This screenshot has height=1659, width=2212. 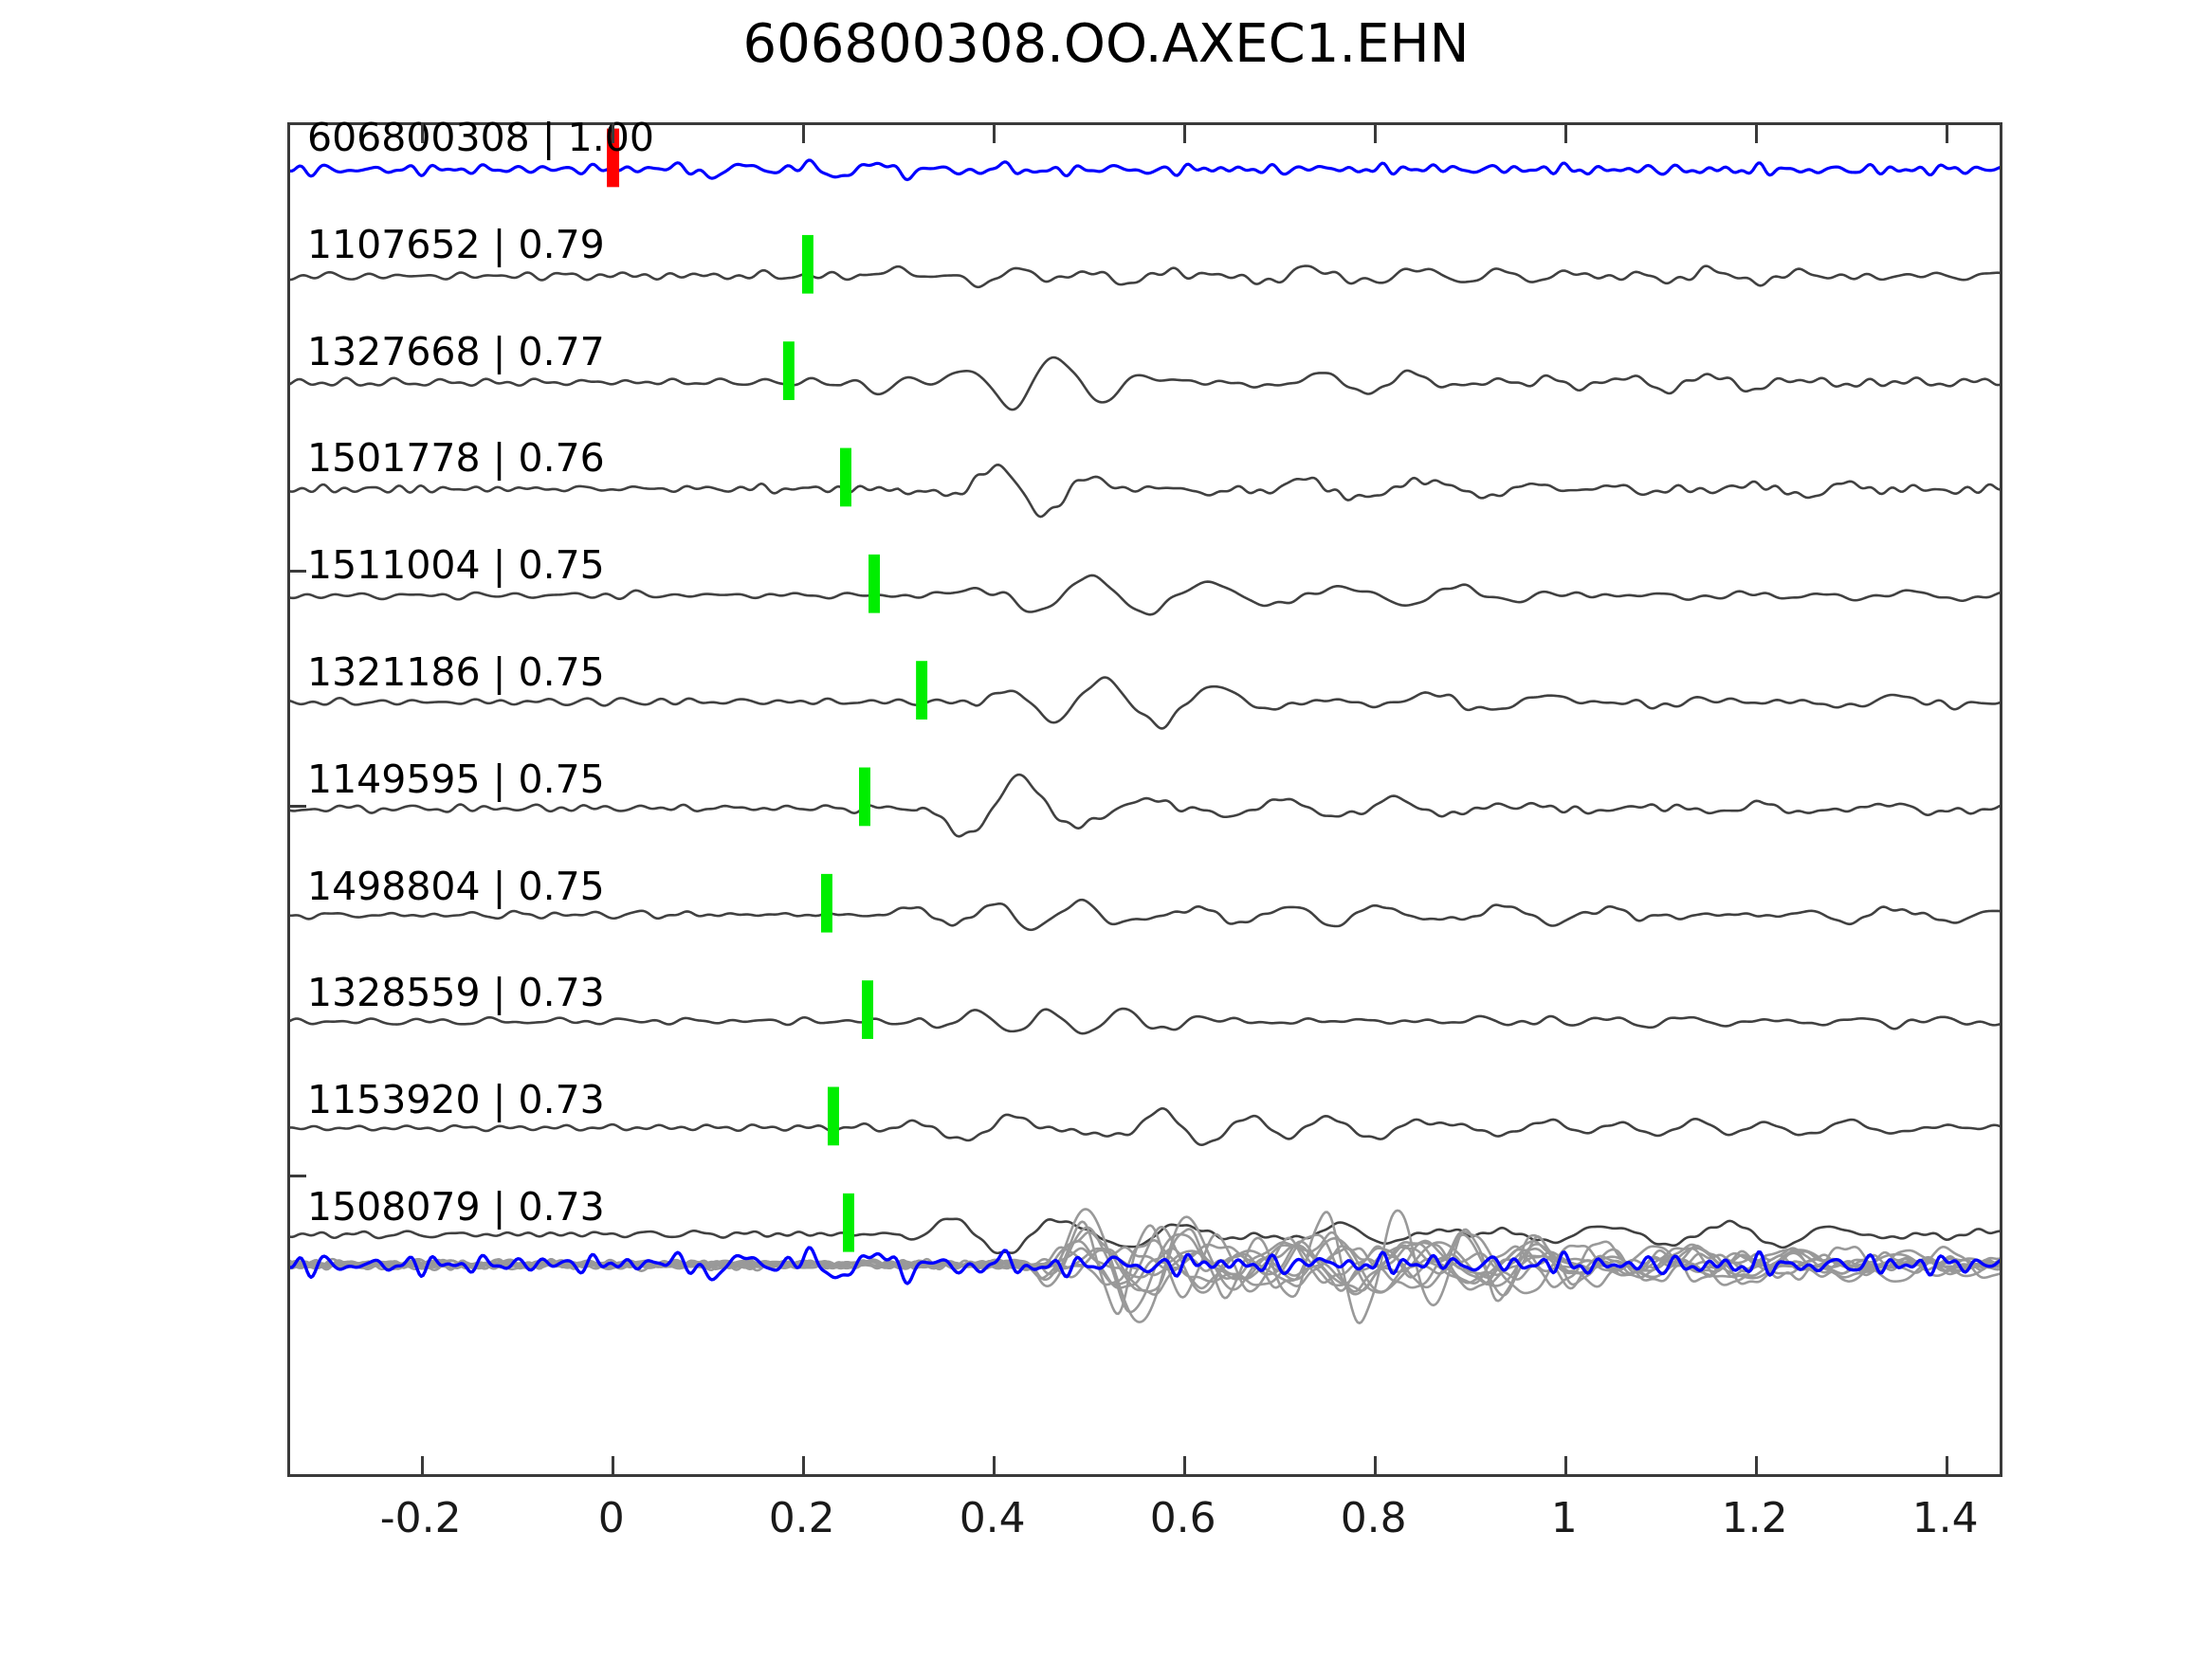 What do you see at coordinates (992, 1518) in the screenshot?
I see `xtick-label: 0.4` at bounding box center [992, 1518].